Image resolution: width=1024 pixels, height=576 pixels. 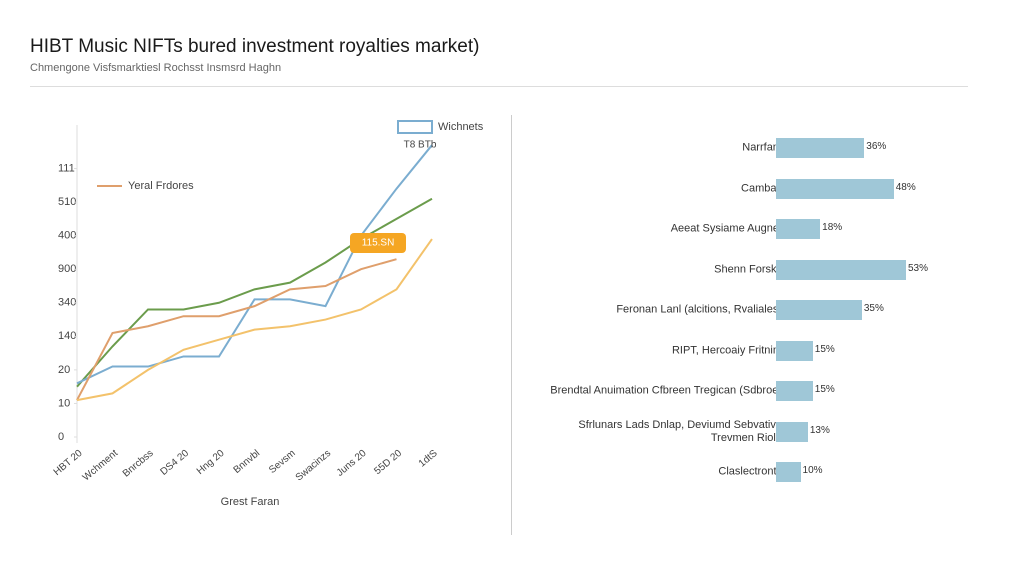 I want to click on x-tick-label: Bnnvbl, so click(x=247, y=462).